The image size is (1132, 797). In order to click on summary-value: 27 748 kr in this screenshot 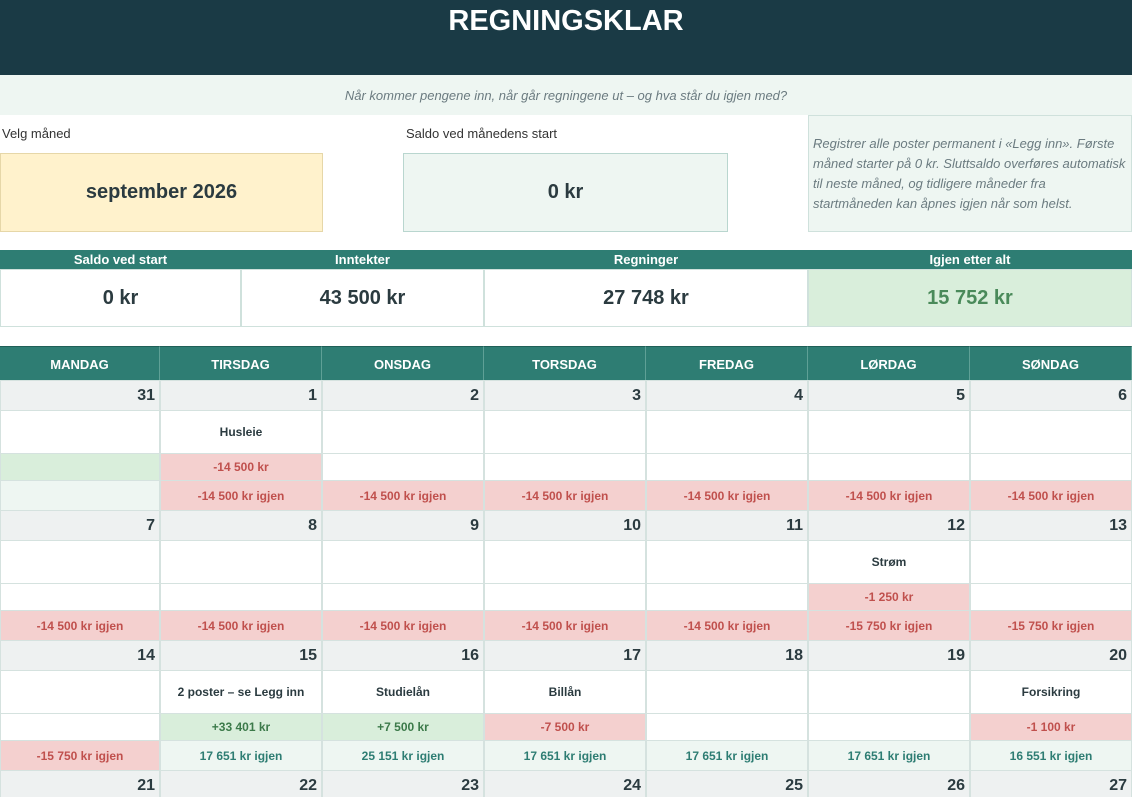, I will do `click(646, 298)`.